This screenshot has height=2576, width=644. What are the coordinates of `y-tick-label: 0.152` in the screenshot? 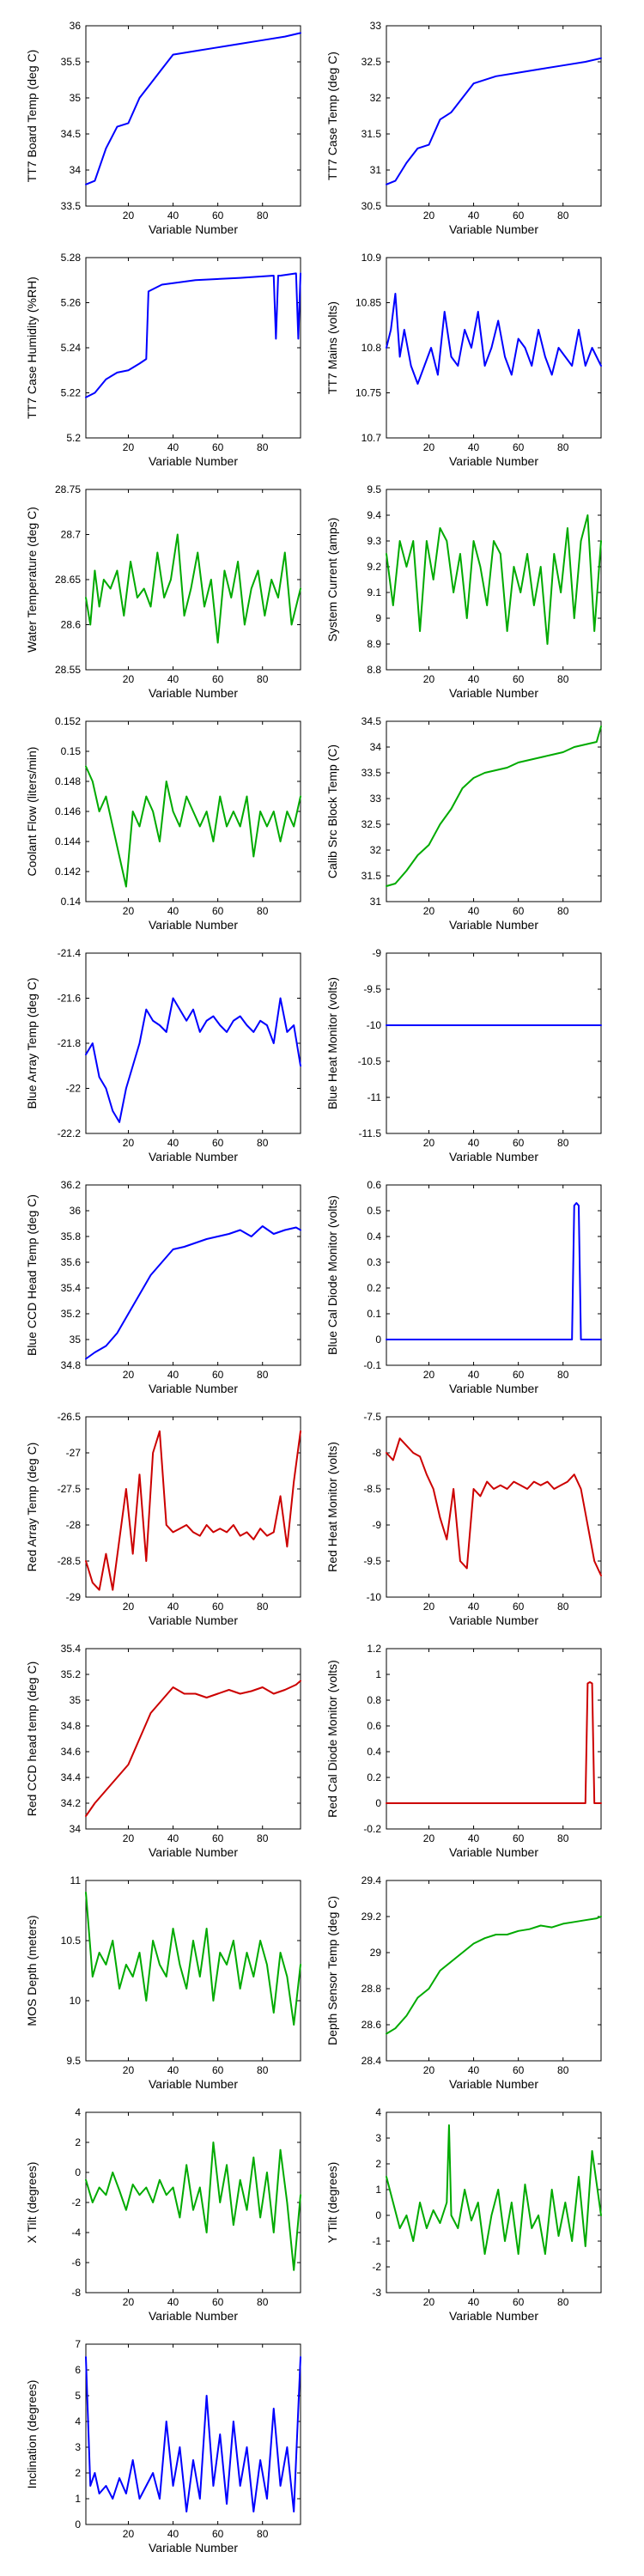 It's located at (68, 721).